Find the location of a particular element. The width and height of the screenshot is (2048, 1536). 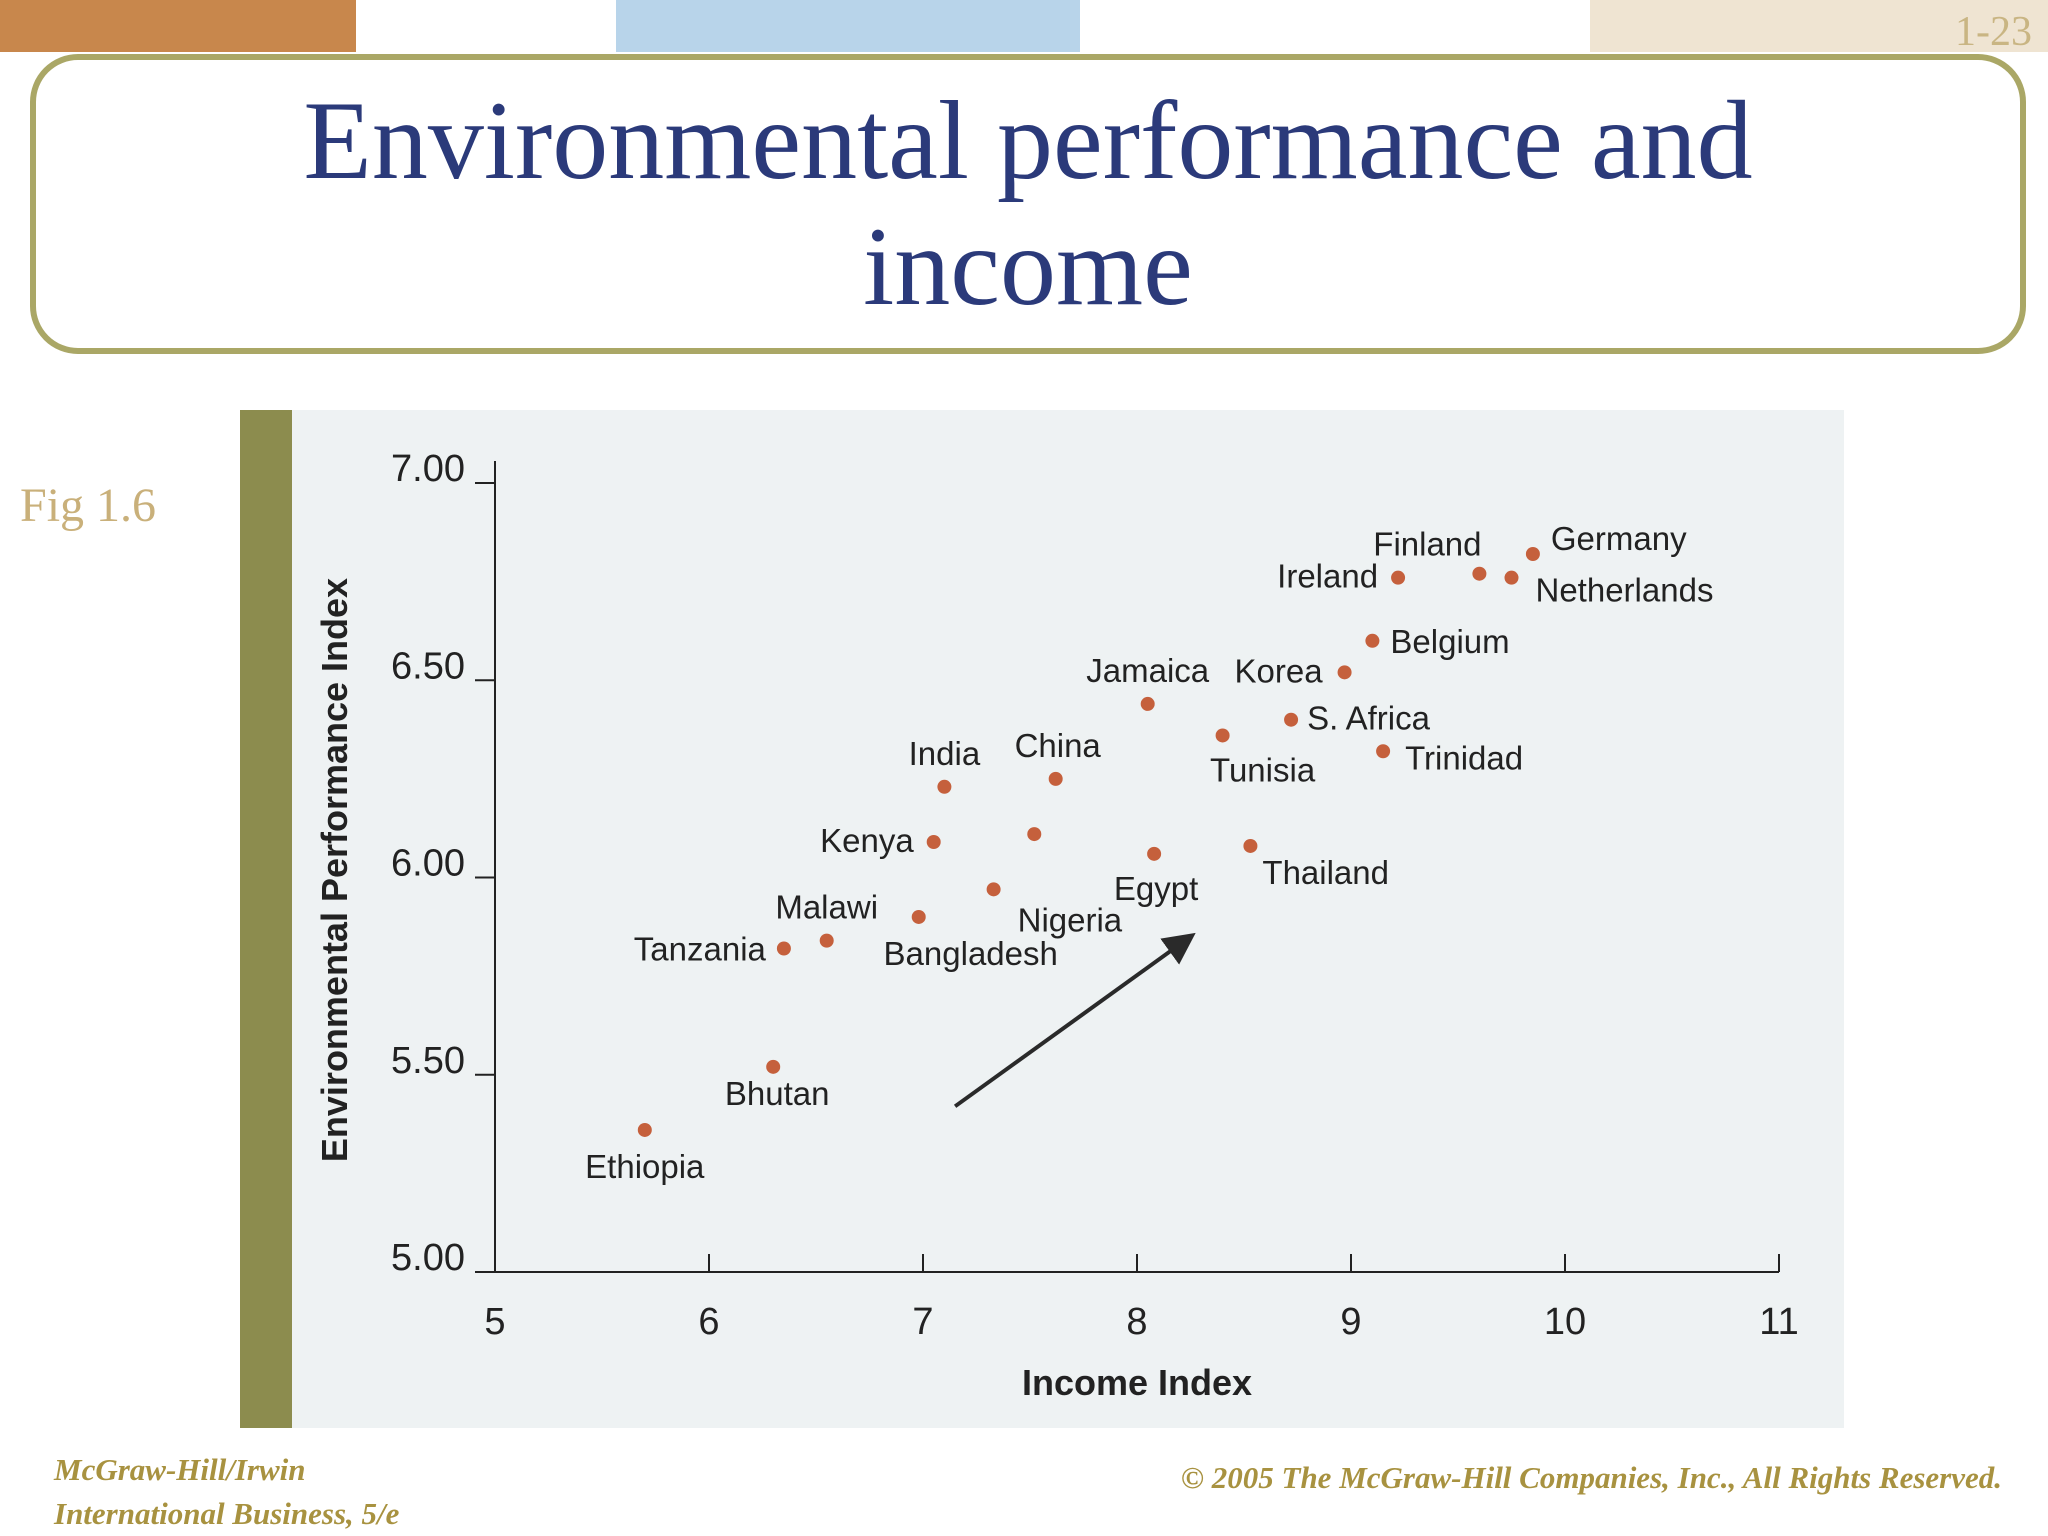

y-tick-label: 6.00 is located at coordinates (428, 864).